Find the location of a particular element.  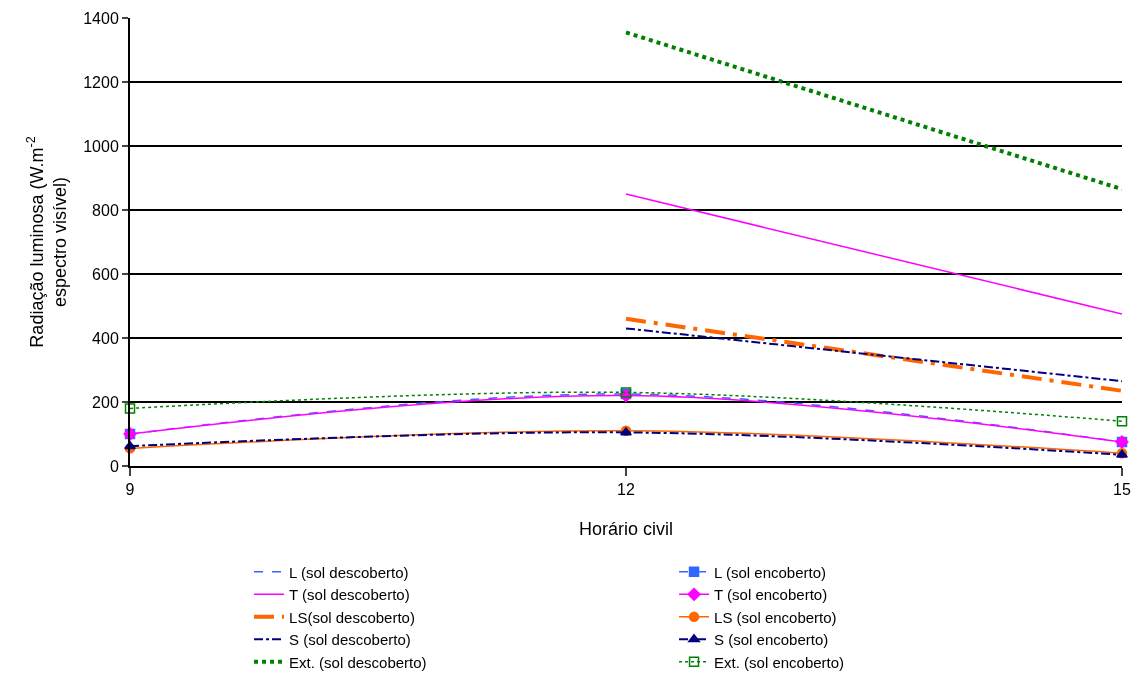

y-tick-label: 400 is located at coordinates (105, 338).